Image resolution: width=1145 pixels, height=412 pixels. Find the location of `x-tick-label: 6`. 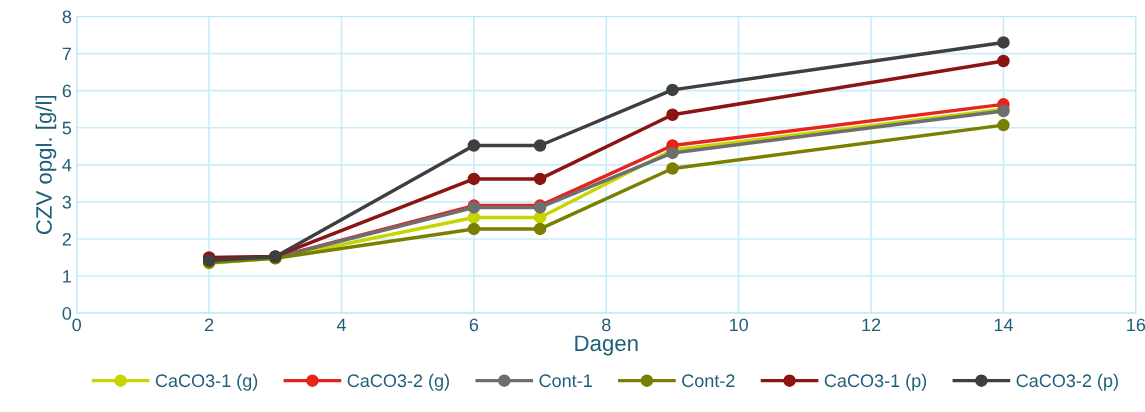

x-tick-label: 6 is located at coordinates (474, 325).